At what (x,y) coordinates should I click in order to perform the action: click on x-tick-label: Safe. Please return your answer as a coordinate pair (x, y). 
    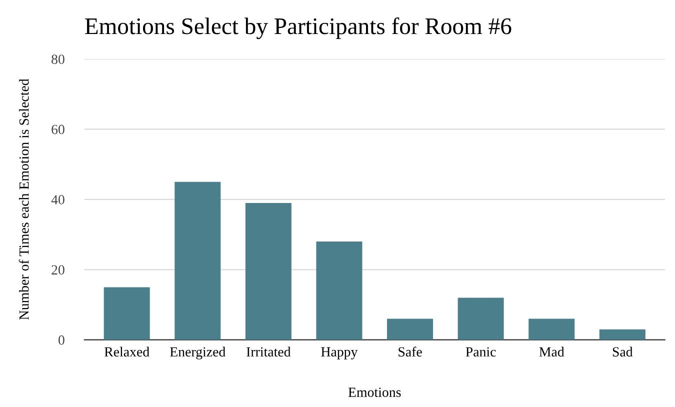
    Looking at the image, I should click on (410, 351).